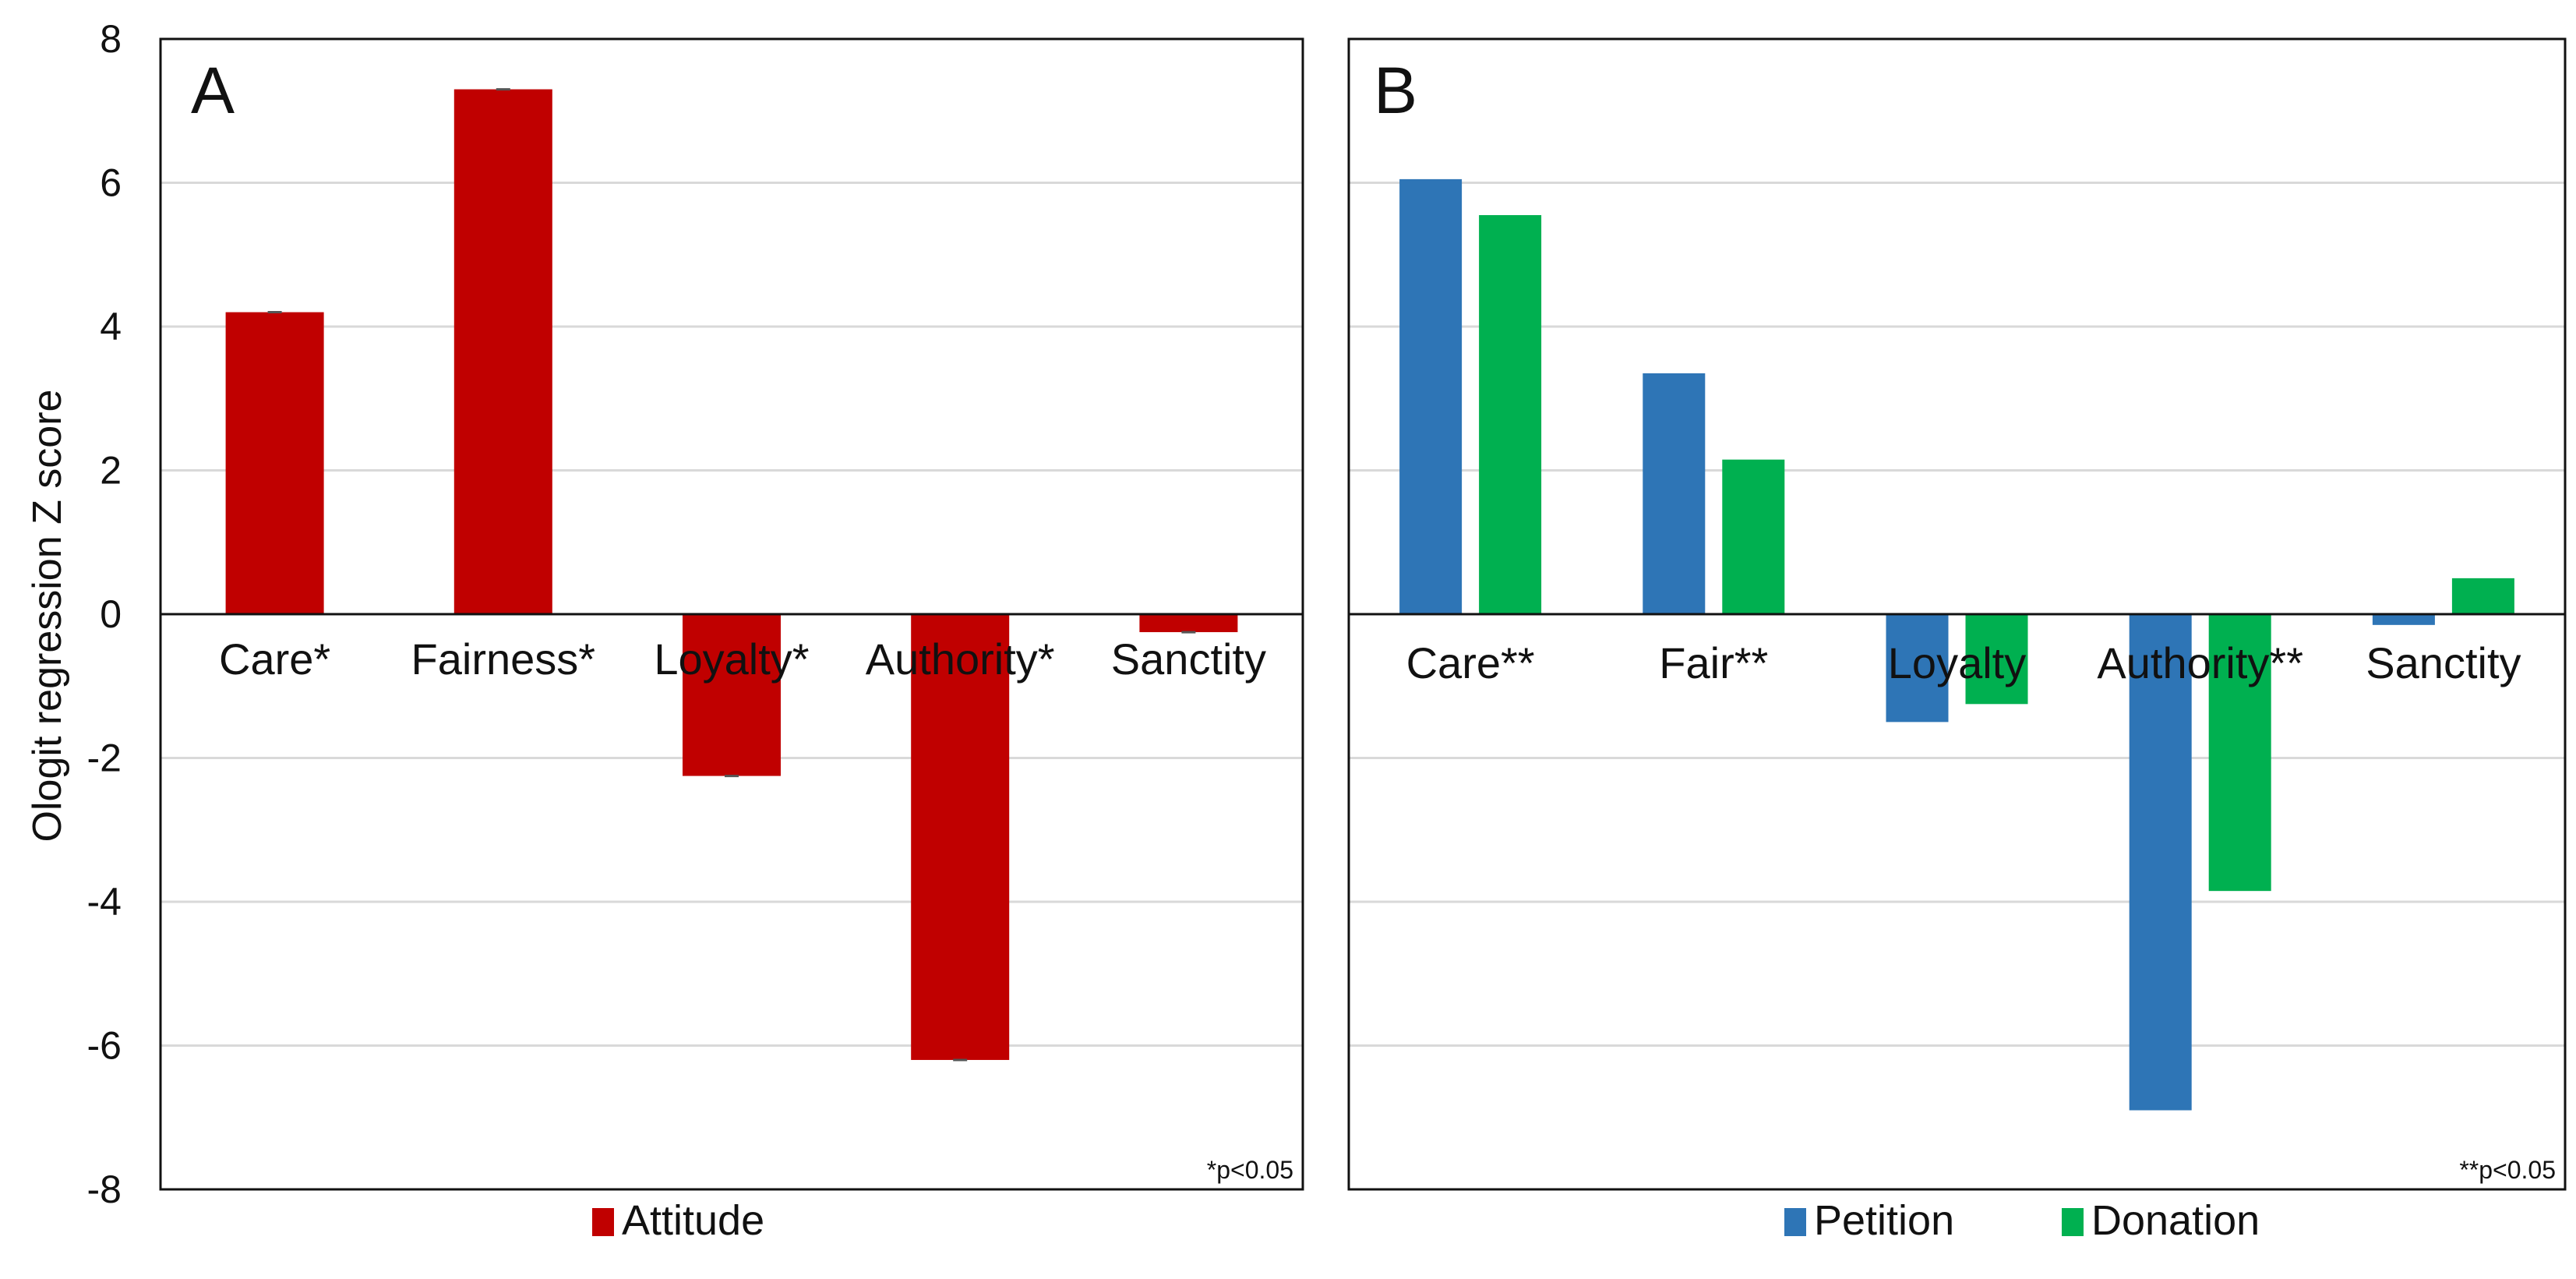  I want to click on panel-label: A, so click(213, 90).